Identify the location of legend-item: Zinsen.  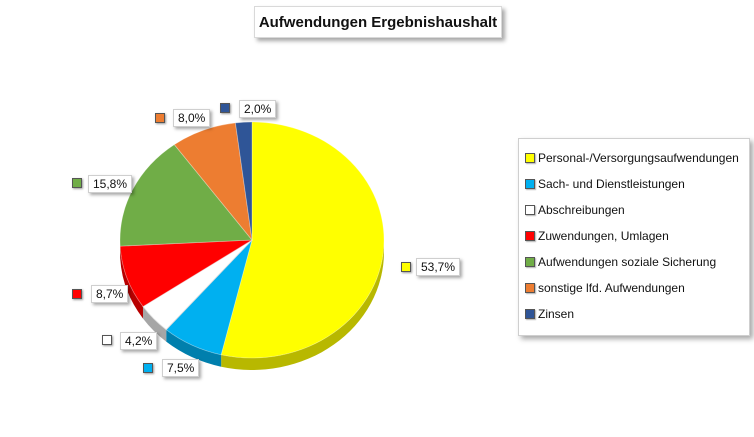
(549, 314).